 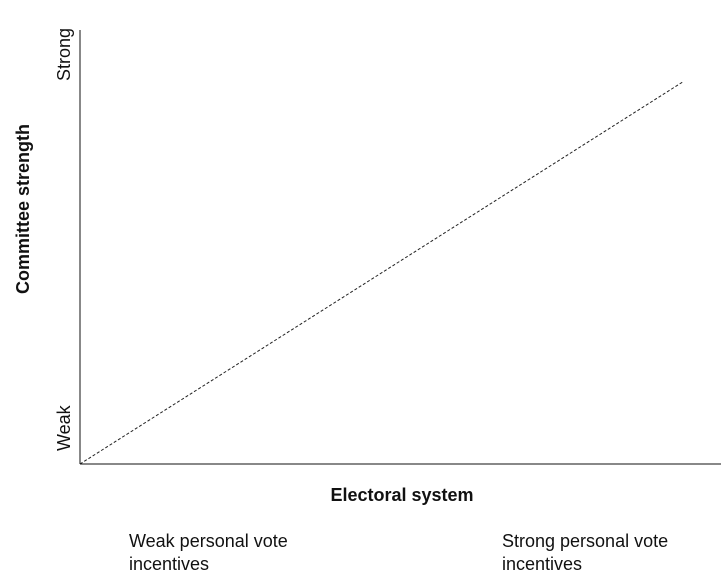 What do you see at coordinates (64, 54) in the screenshot?
I see `y-tick-strong: Strong` at bounding box center [64, 54].